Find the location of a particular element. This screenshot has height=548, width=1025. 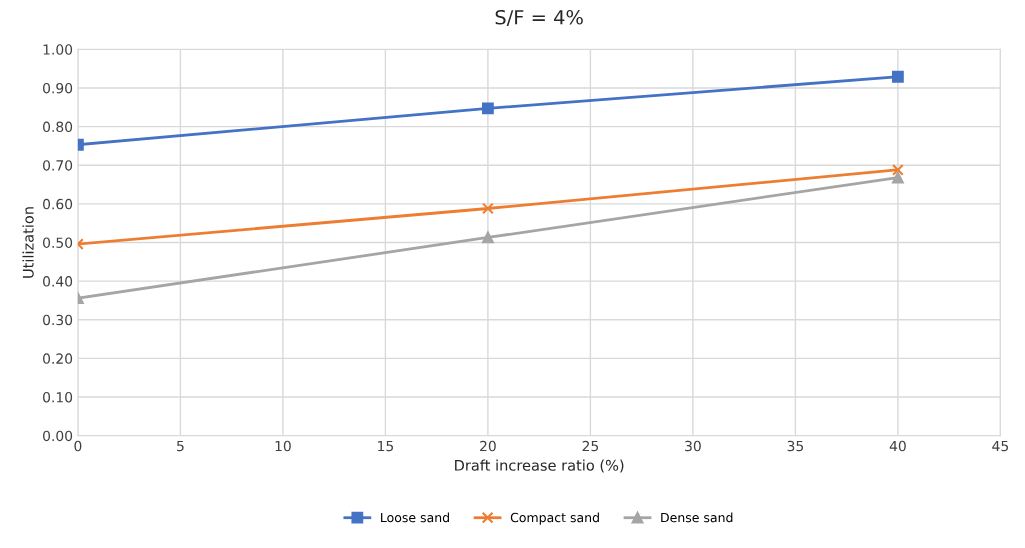

y-tick-label: 0.00 is located at coordinates (58, 436).